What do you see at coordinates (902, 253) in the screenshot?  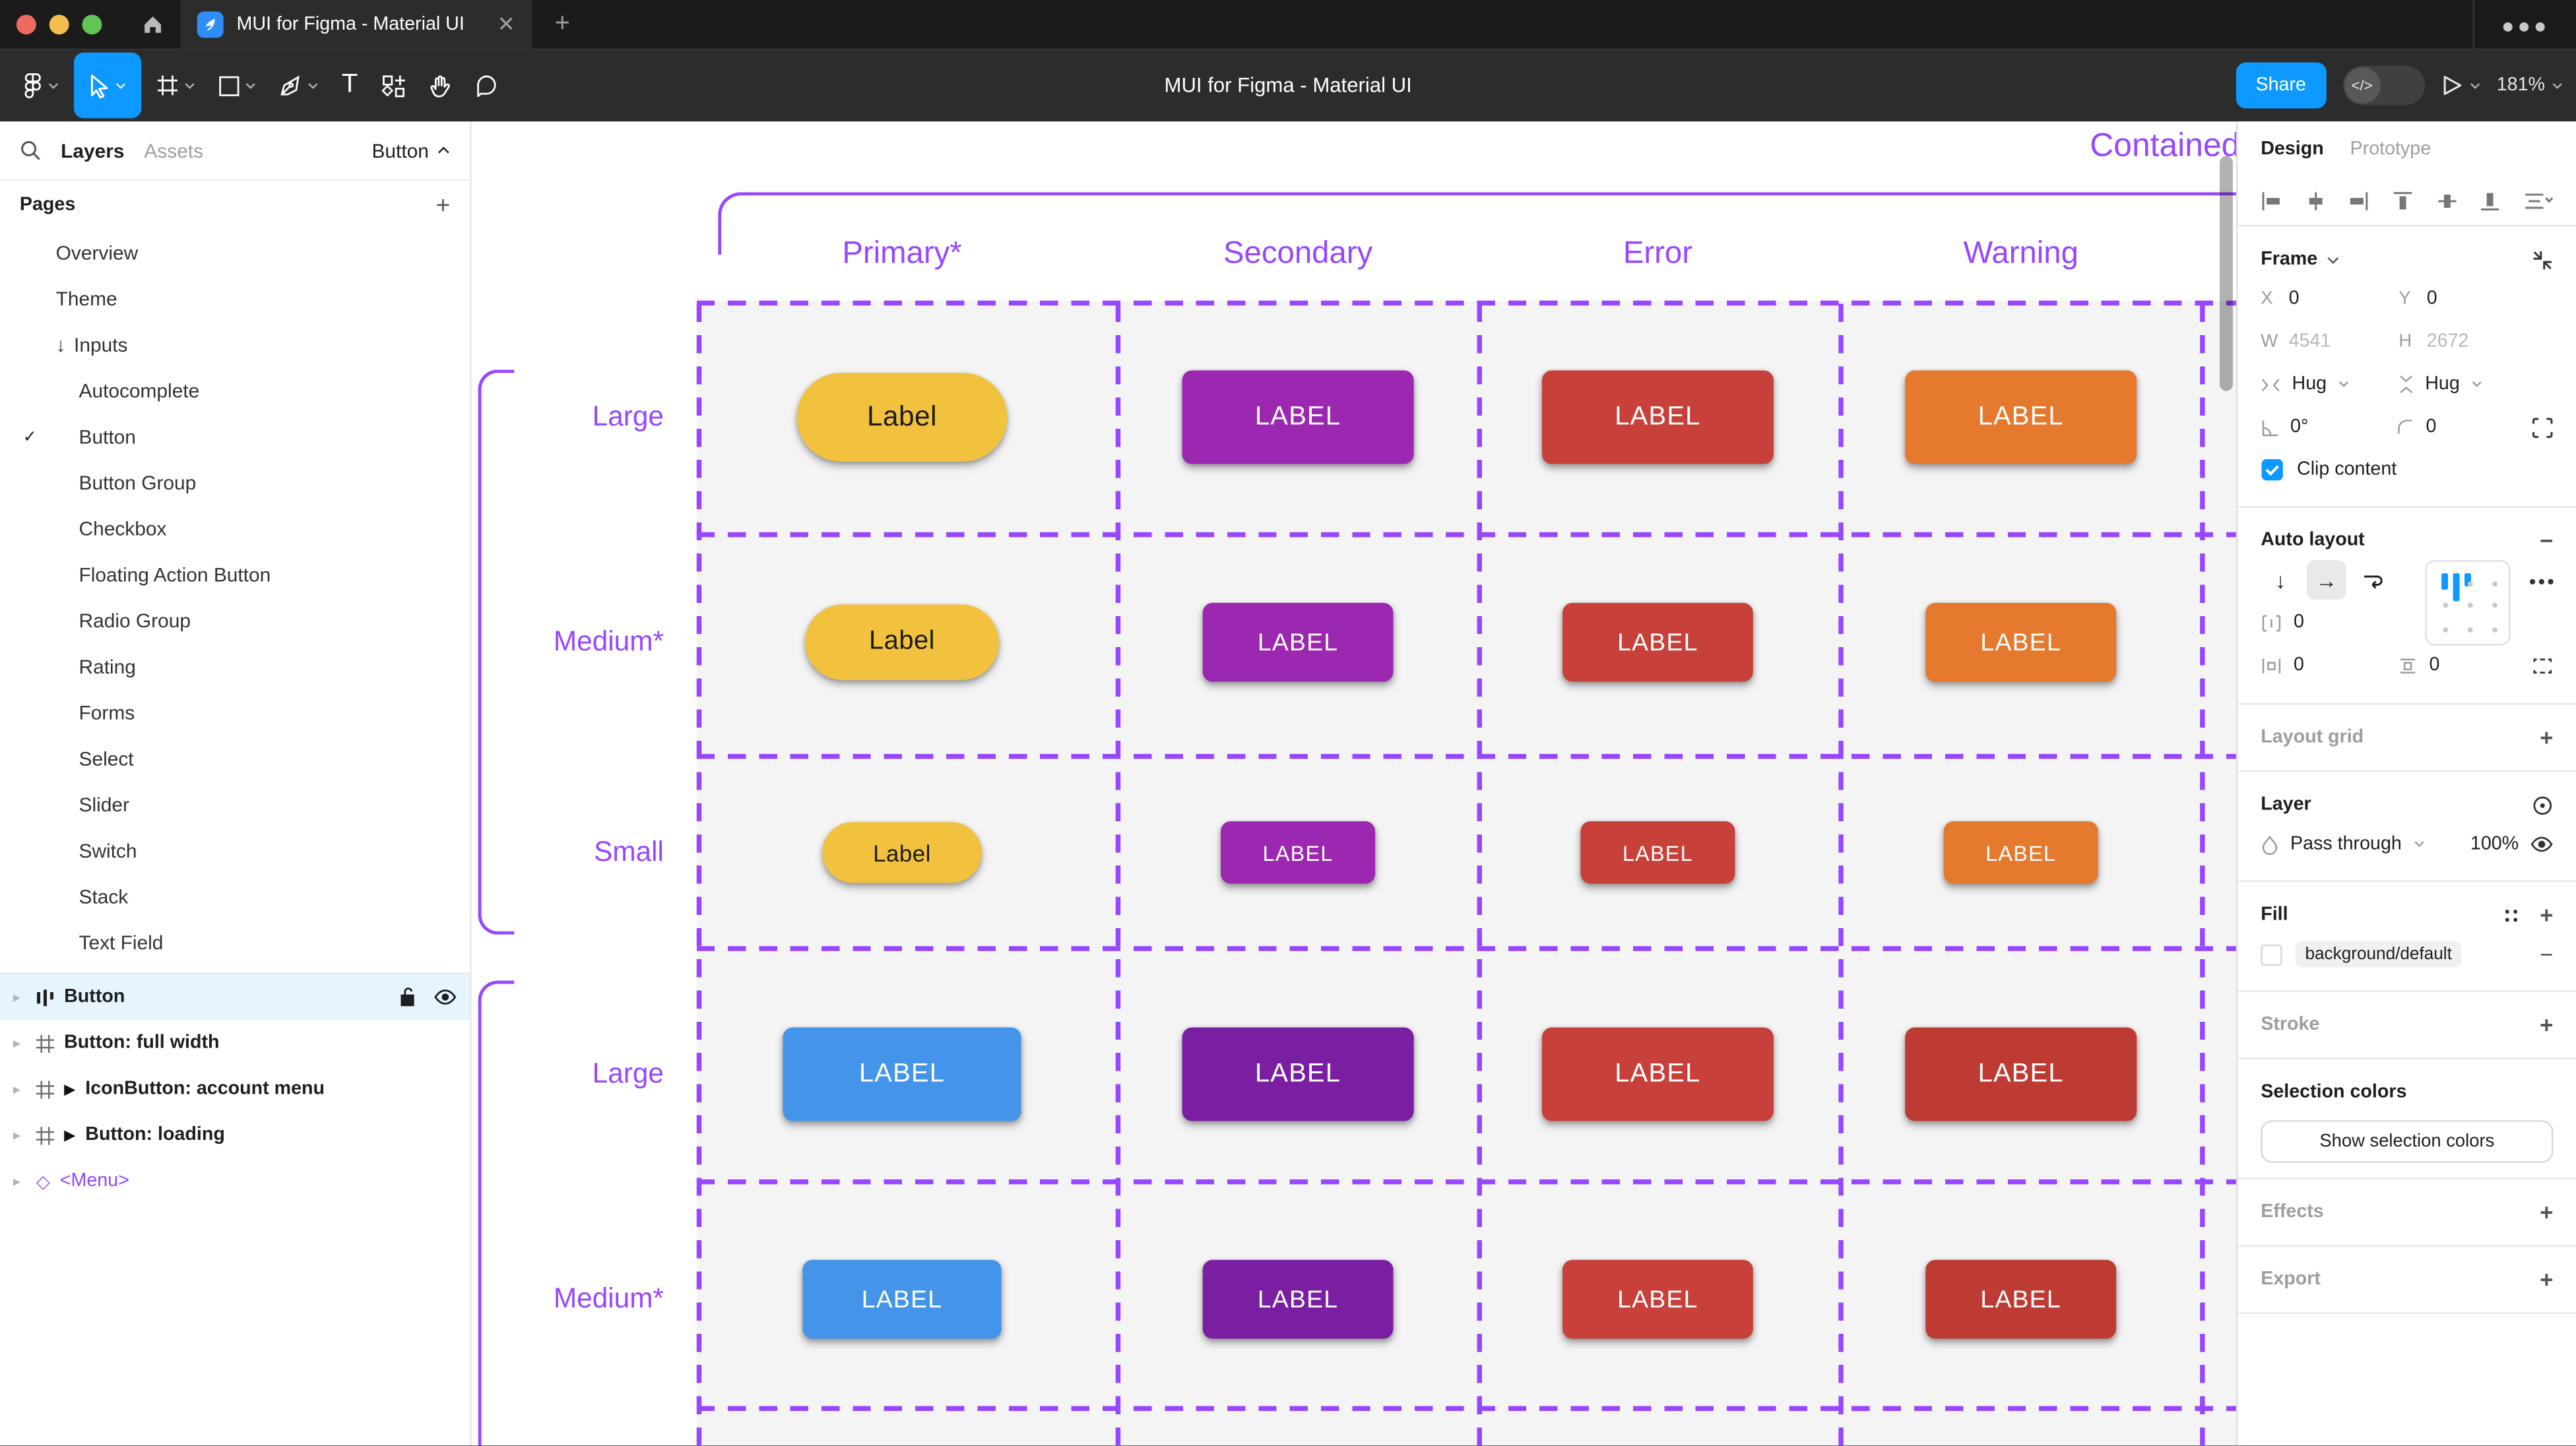 I see `column-header-primary: Primary*` at bounding box center [902, 253].